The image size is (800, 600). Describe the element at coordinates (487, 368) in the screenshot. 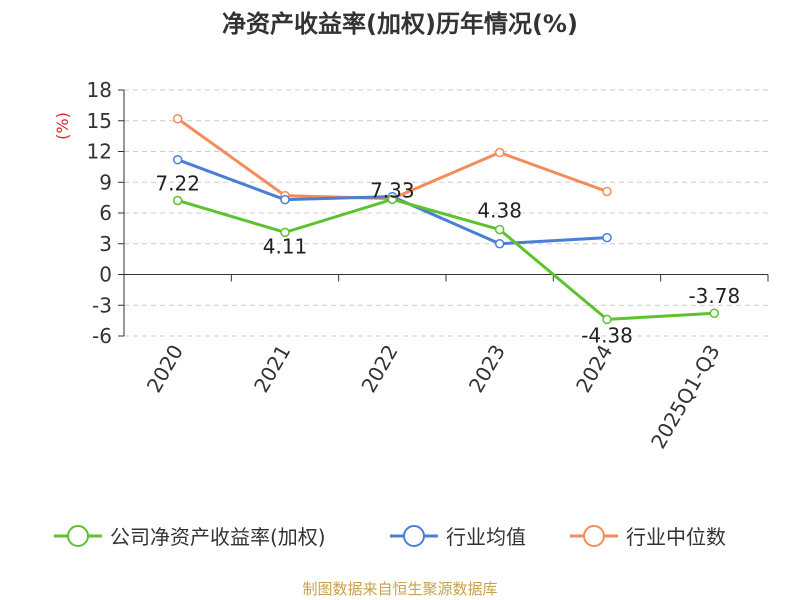

I see `x-tick-label: 2023` at that location.